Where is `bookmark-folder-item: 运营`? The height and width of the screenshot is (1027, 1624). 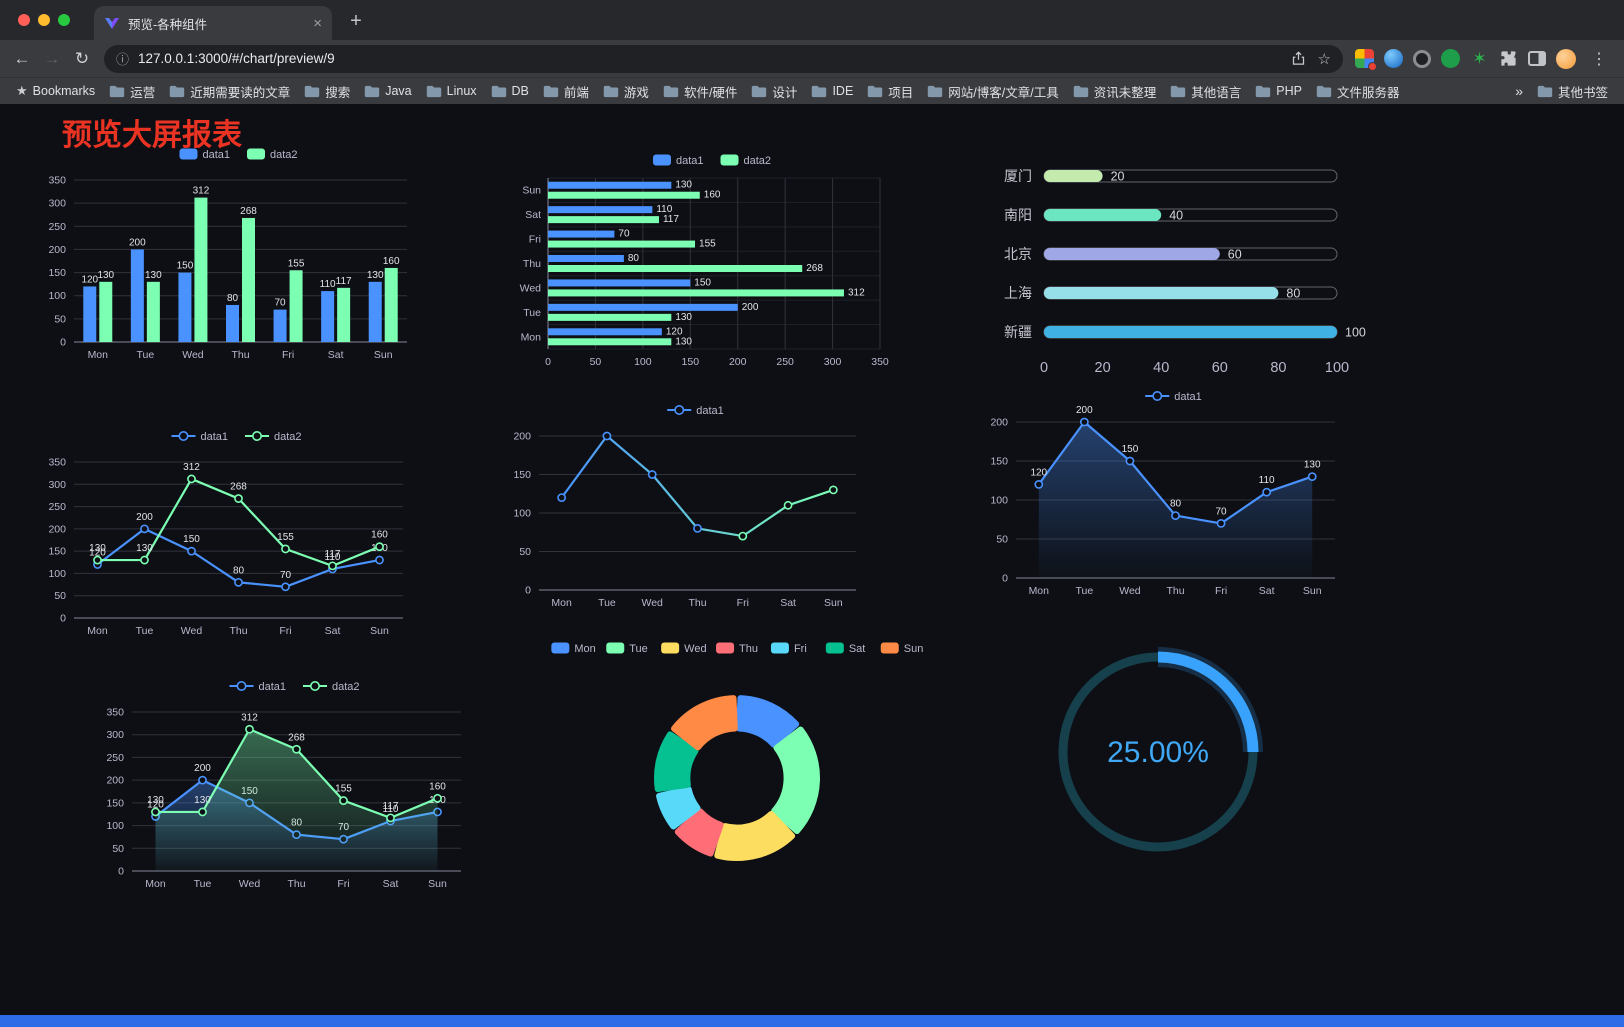
bookmark-folder-item: 运营 is located at coordinates (132, 91).